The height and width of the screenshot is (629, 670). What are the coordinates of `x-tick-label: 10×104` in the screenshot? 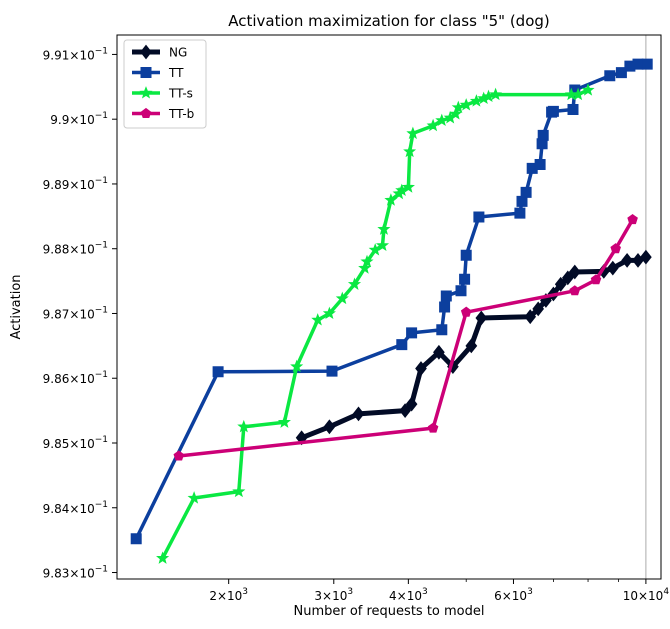 It's located at (646, 595).